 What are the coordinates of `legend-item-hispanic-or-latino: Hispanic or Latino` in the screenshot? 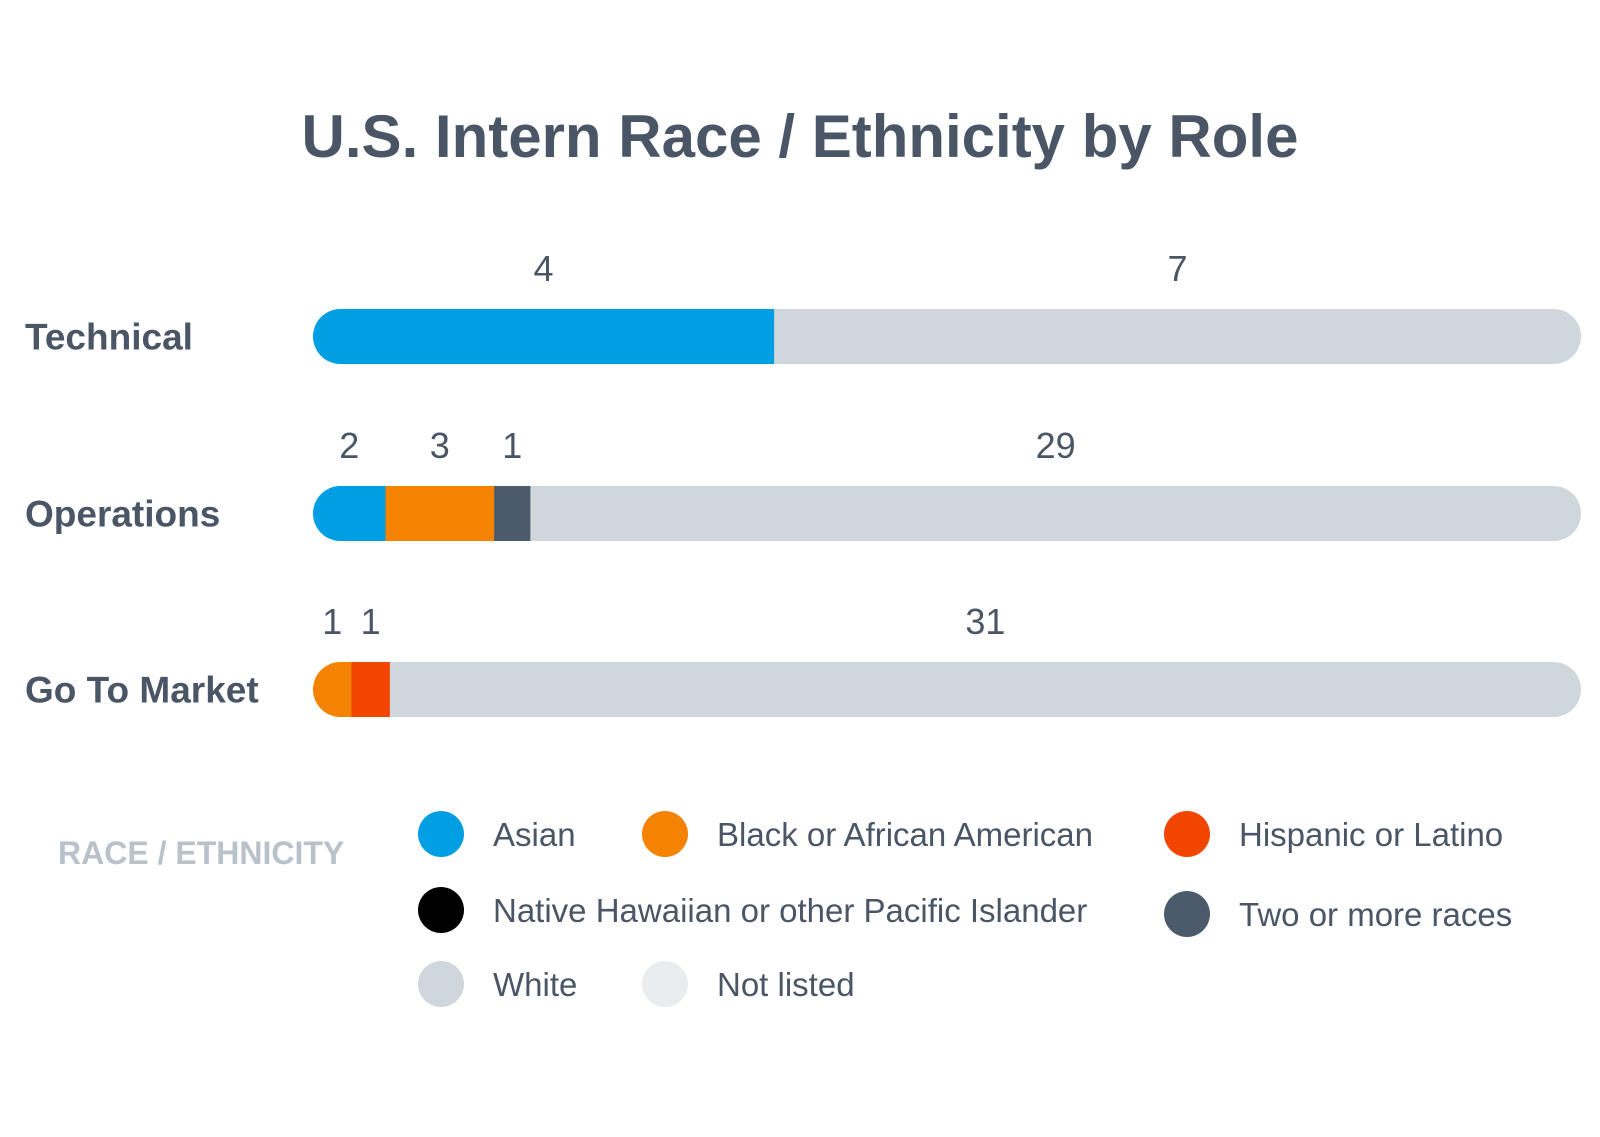 It's located at (1333, 834).